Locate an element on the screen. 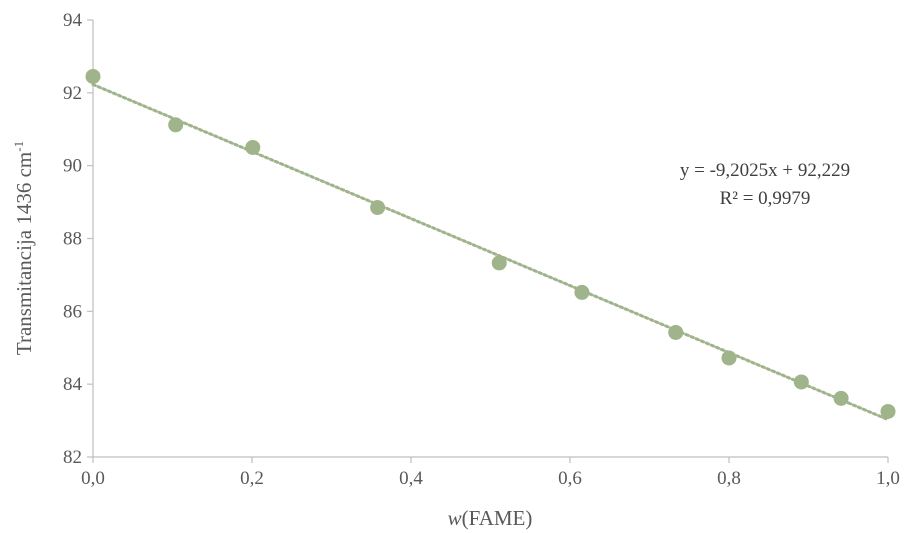  y-tick-label: 90 is located at coordinates (72, 166).